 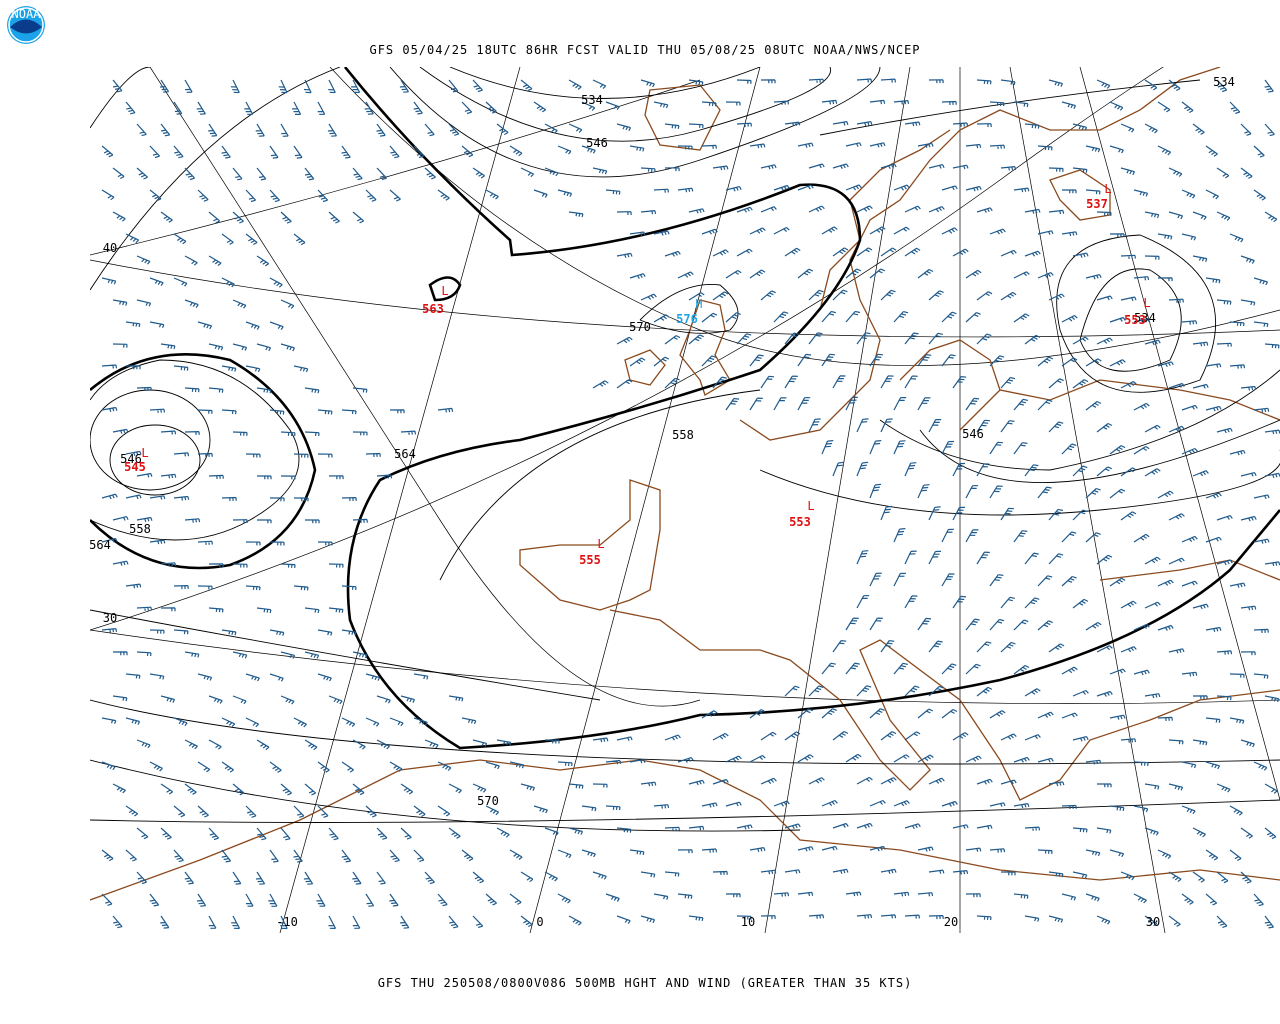 I want to click on center-value: 555, so click(x=590, y=560).